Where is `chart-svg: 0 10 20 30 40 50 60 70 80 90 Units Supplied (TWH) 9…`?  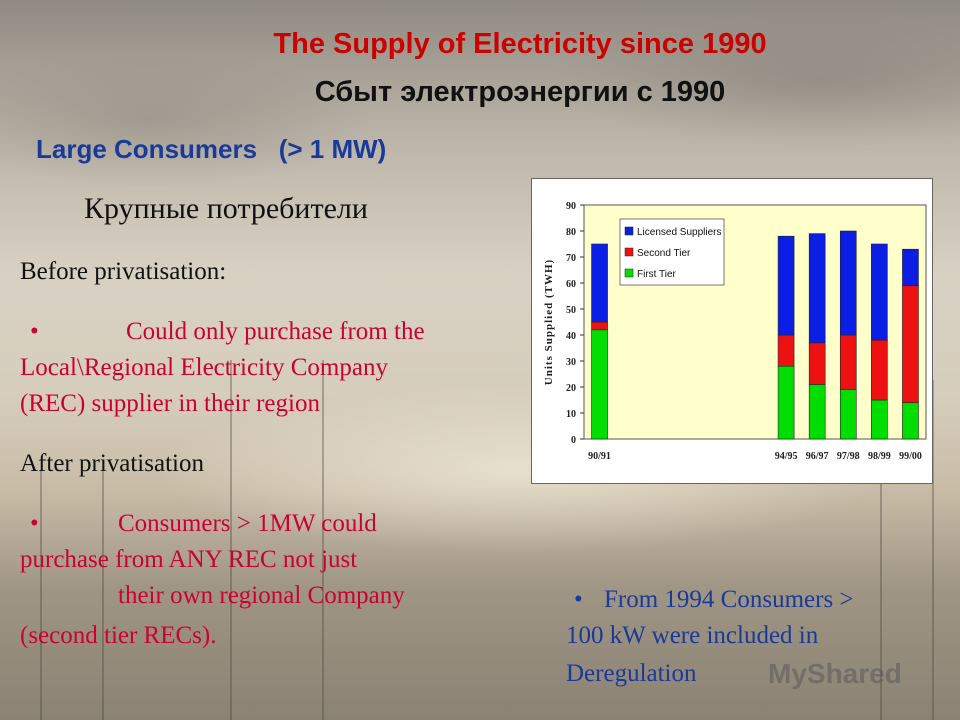 chart-svg: 0 10 20 30 40 50 60 70 80 90 Units Supplied (TWH) 9… is located at coordinates (735, 331).